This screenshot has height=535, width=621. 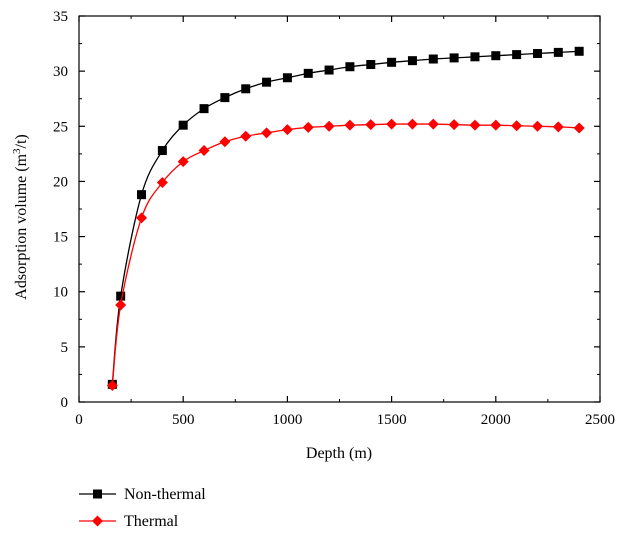 I want to click on legend-label-non-thermal: Non-thermal, so click(x=165, y=494).